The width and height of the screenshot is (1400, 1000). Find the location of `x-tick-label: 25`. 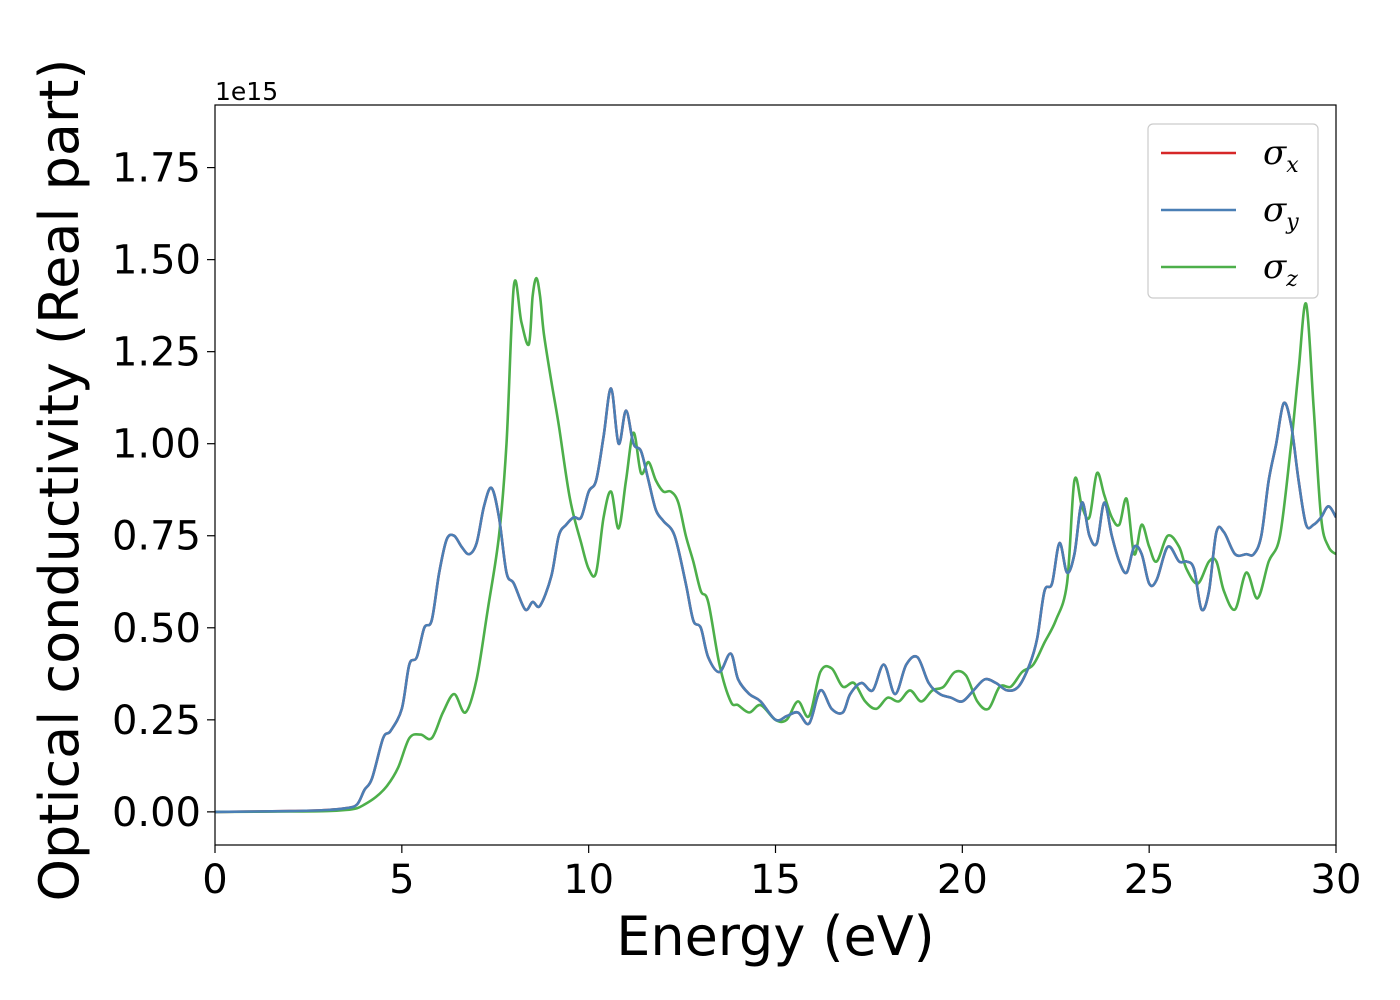

x-tick-label: 25 is located at coordinates (1149, 880).